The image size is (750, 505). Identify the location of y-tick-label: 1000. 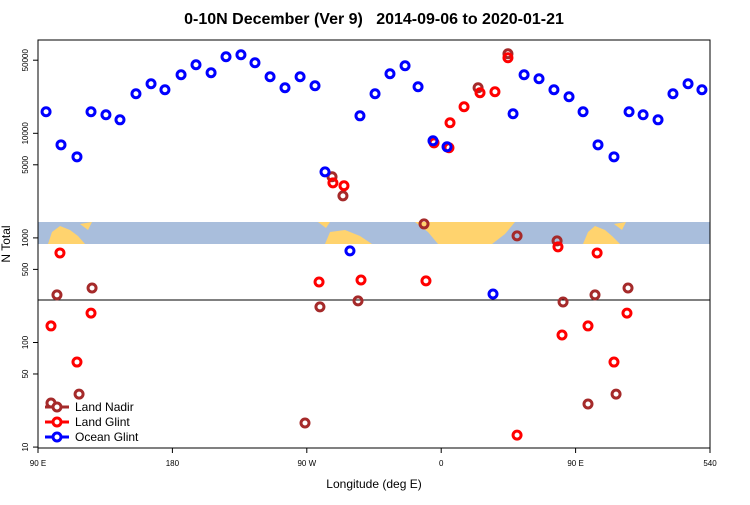
(25, 237).